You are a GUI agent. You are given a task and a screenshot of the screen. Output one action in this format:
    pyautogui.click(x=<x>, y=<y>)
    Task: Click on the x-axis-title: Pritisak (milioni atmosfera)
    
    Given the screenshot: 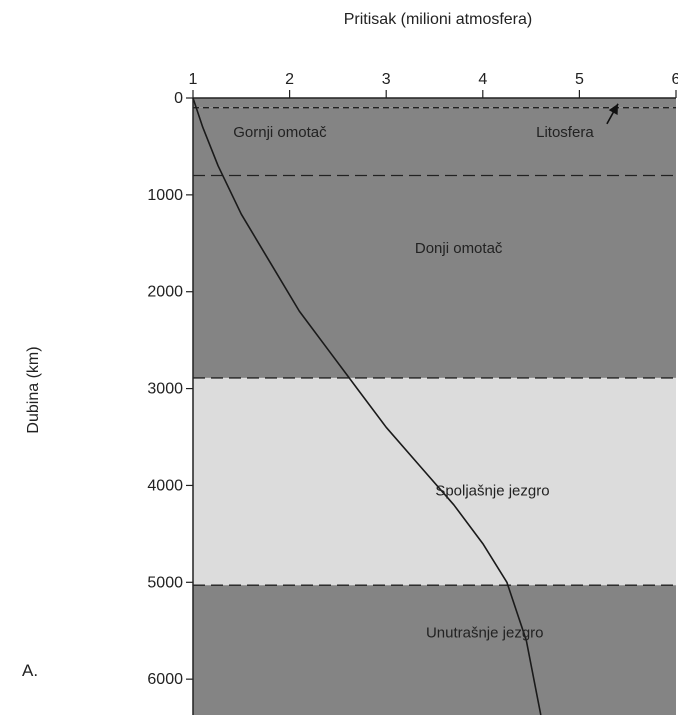 What is the action you would take?
    pyautogui.click(x=438, y=19)
    